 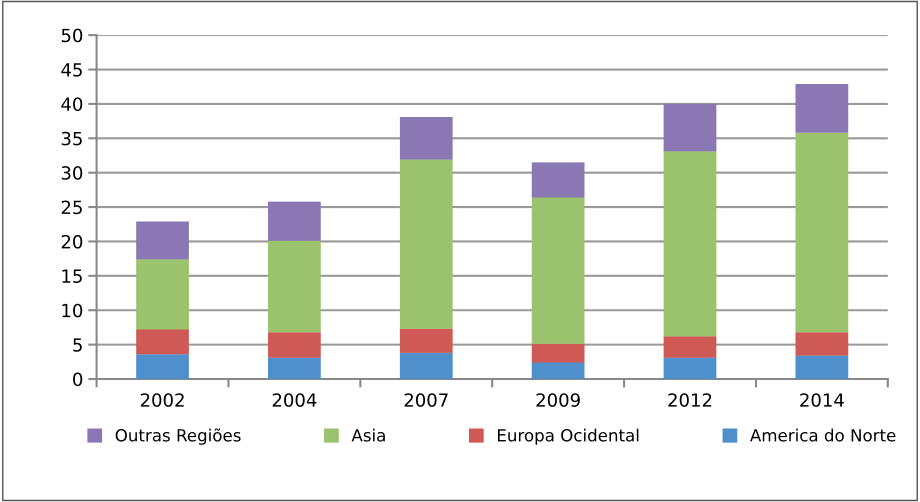 I want to click on legend-label: Outras Regiões, so click(x=178, y=436).